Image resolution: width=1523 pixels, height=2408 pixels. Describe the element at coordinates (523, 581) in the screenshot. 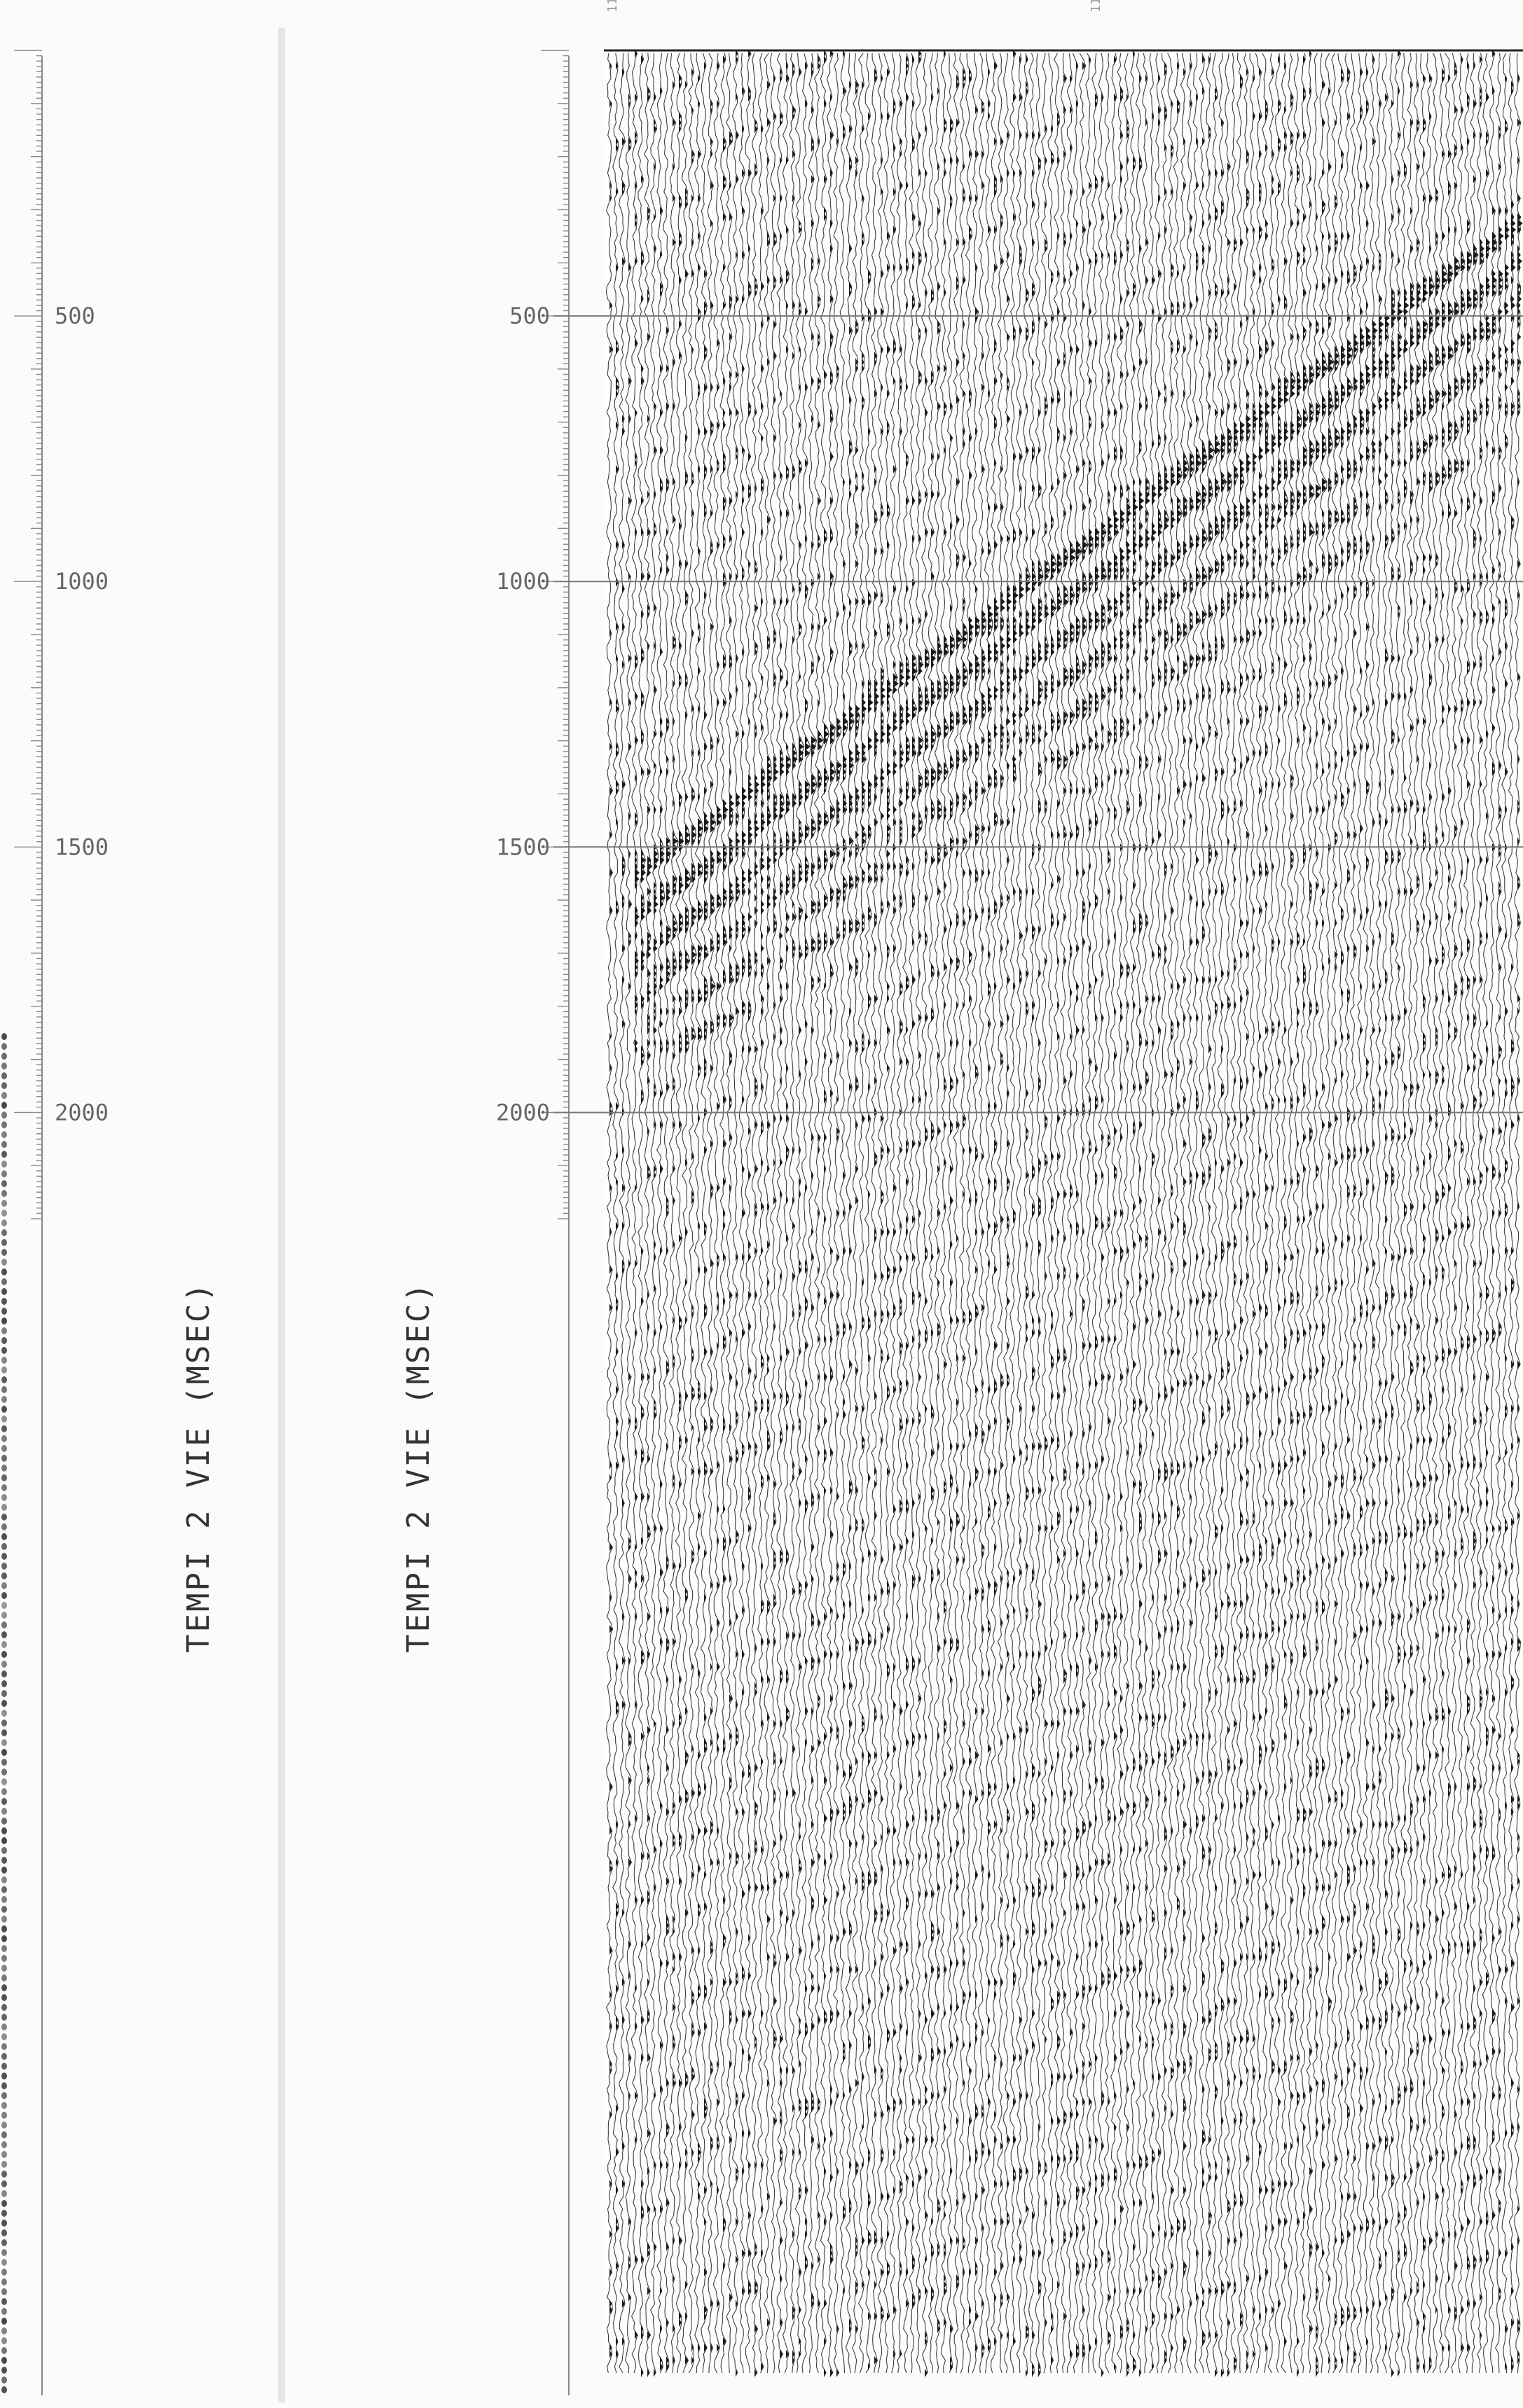

I see `y-tick-label: 1000` at that location.